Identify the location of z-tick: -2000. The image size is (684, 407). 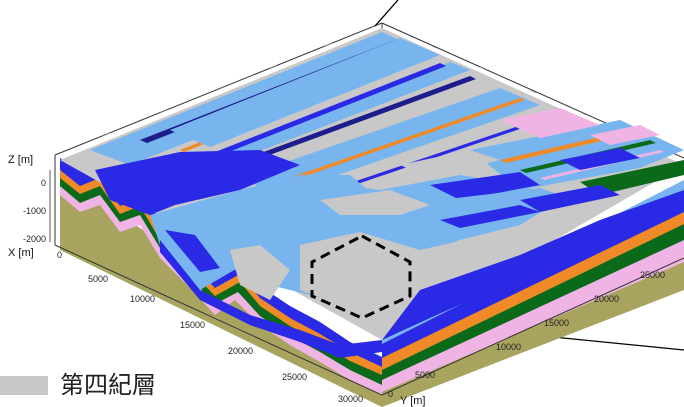
(34, 239).